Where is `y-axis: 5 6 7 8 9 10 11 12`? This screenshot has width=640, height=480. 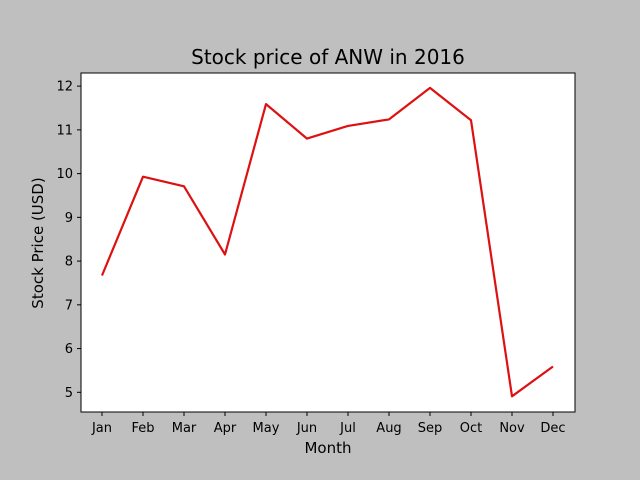 y-axis: 5 6 7 8 9 10 11 12 is located at coordinates (68, 240).